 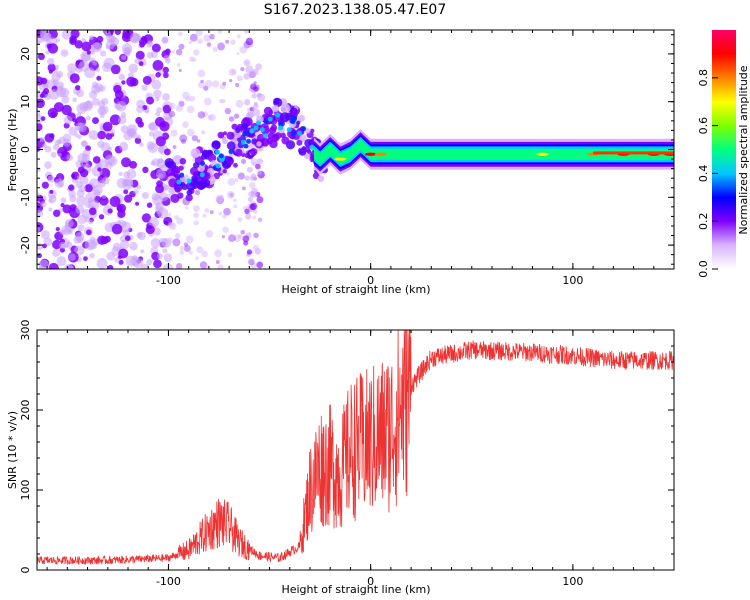 What do you see at coordinates (25, 490) in the screenshot?
I see `snr-ytick-label: 100` at bounding box center [25, 490].